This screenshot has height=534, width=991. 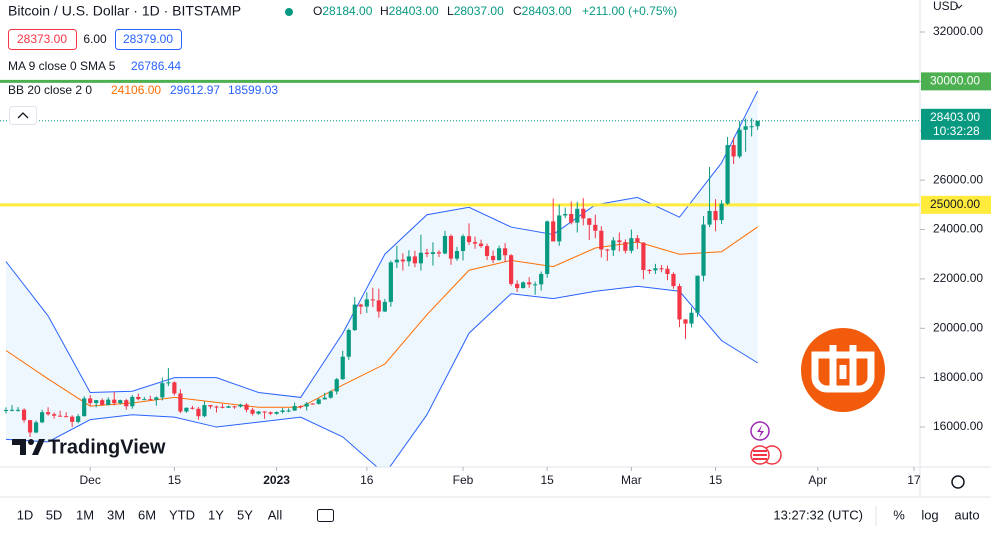 What do you see at coordinates (23, 115) in the screenshot?
I see `collapse-legend` at bounding box center [23, 115].